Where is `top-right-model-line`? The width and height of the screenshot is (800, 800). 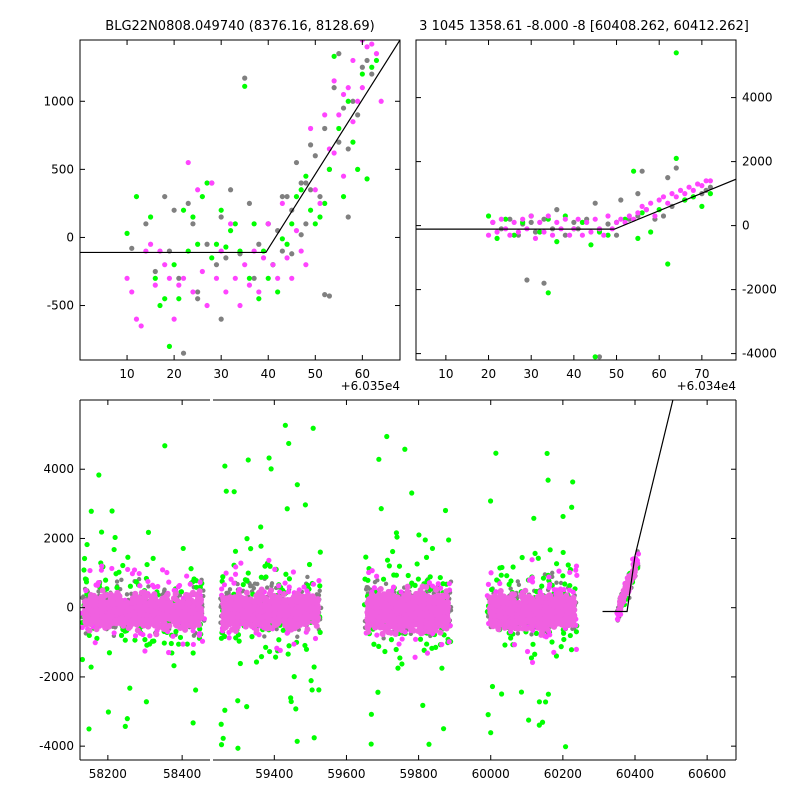
top-right-model-line is located at coordinates (576, 204).